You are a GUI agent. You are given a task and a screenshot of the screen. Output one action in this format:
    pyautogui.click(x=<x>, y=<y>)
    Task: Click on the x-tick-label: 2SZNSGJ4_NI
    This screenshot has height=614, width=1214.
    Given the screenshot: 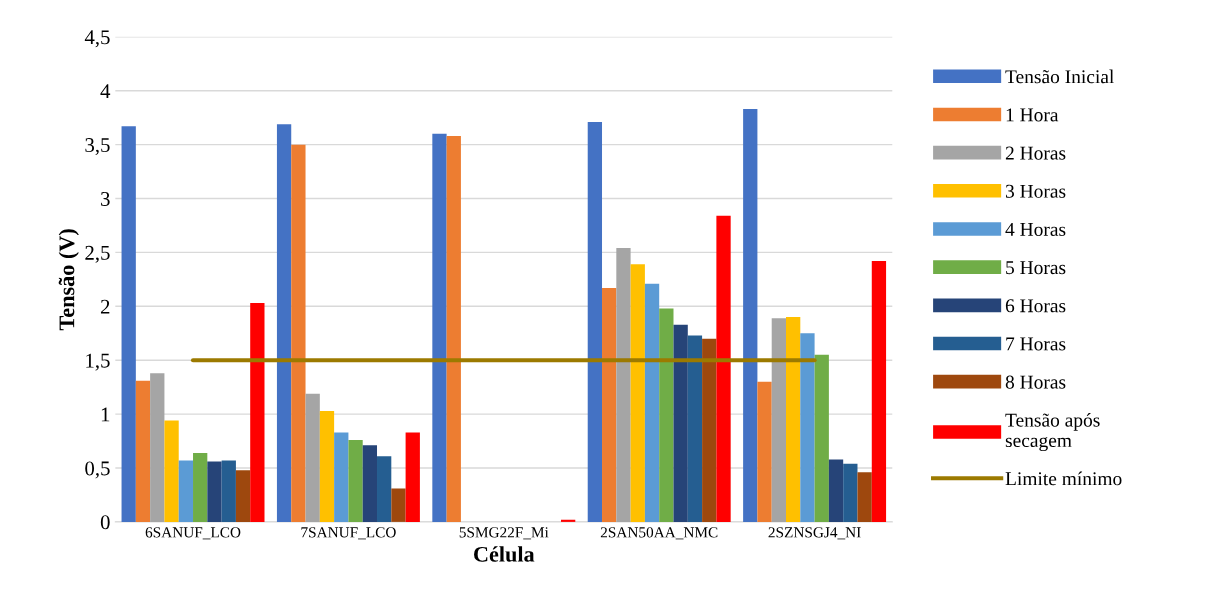 What is the action you would take?
    pyautogui.click(x=814, y=533)
    